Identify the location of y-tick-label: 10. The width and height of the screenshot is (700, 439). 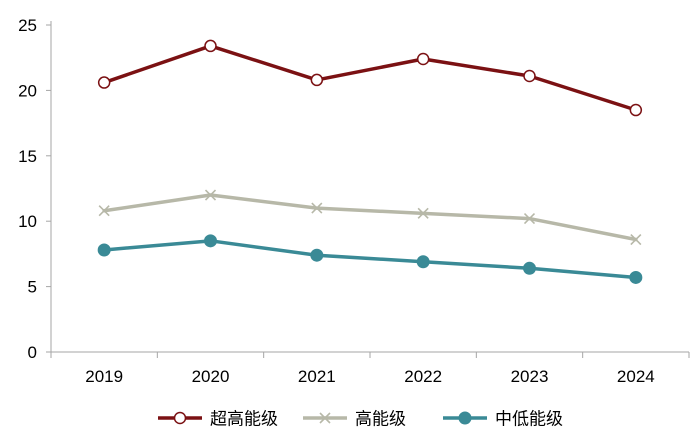
(27, 221).